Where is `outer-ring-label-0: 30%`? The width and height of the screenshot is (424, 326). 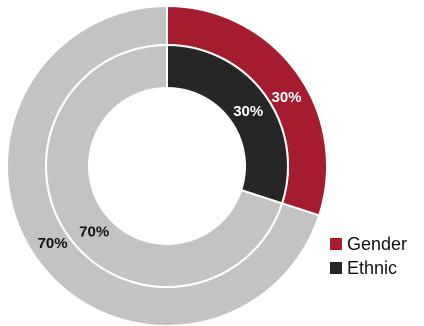 outer-ring-label-0: 30% is located at coordinates (286, 97).